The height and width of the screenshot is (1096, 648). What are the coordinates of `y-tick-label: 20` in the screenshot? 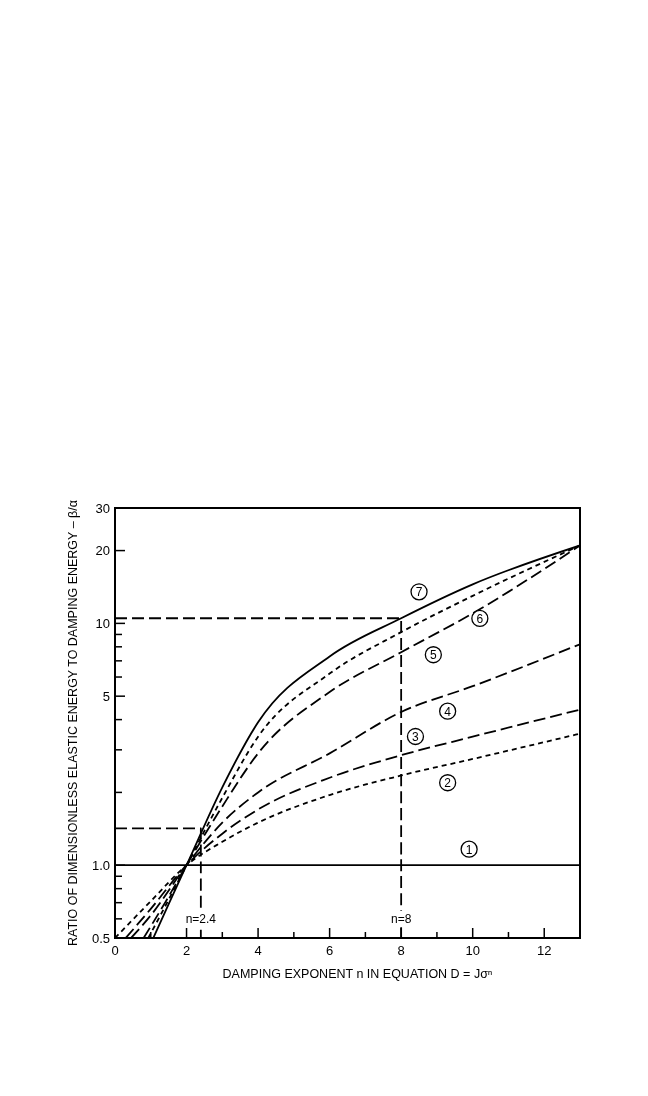 It's located at (102, 551).